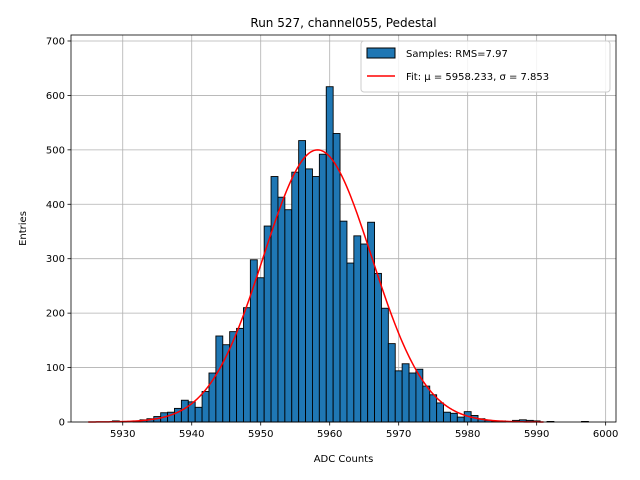 Image resolution: width=640 pixels, height=480 pixels. Describe the element at coordinates (23, 228) in the screenshot. I see `y-axis-label: Entries` at that location.